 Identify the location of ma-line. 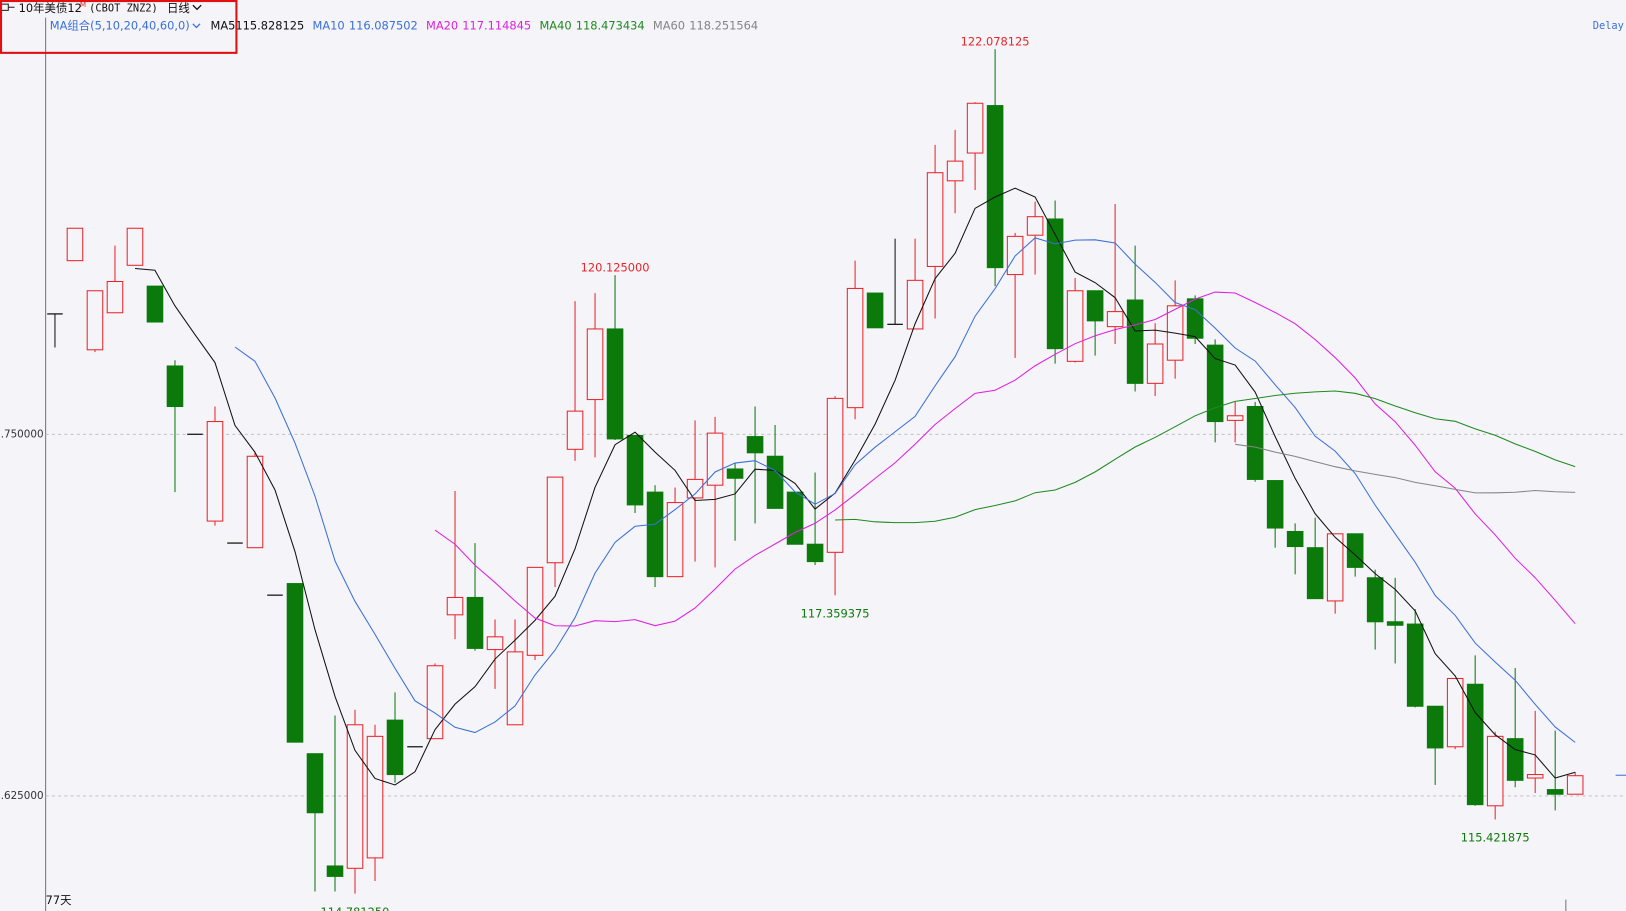
(1405, 468).